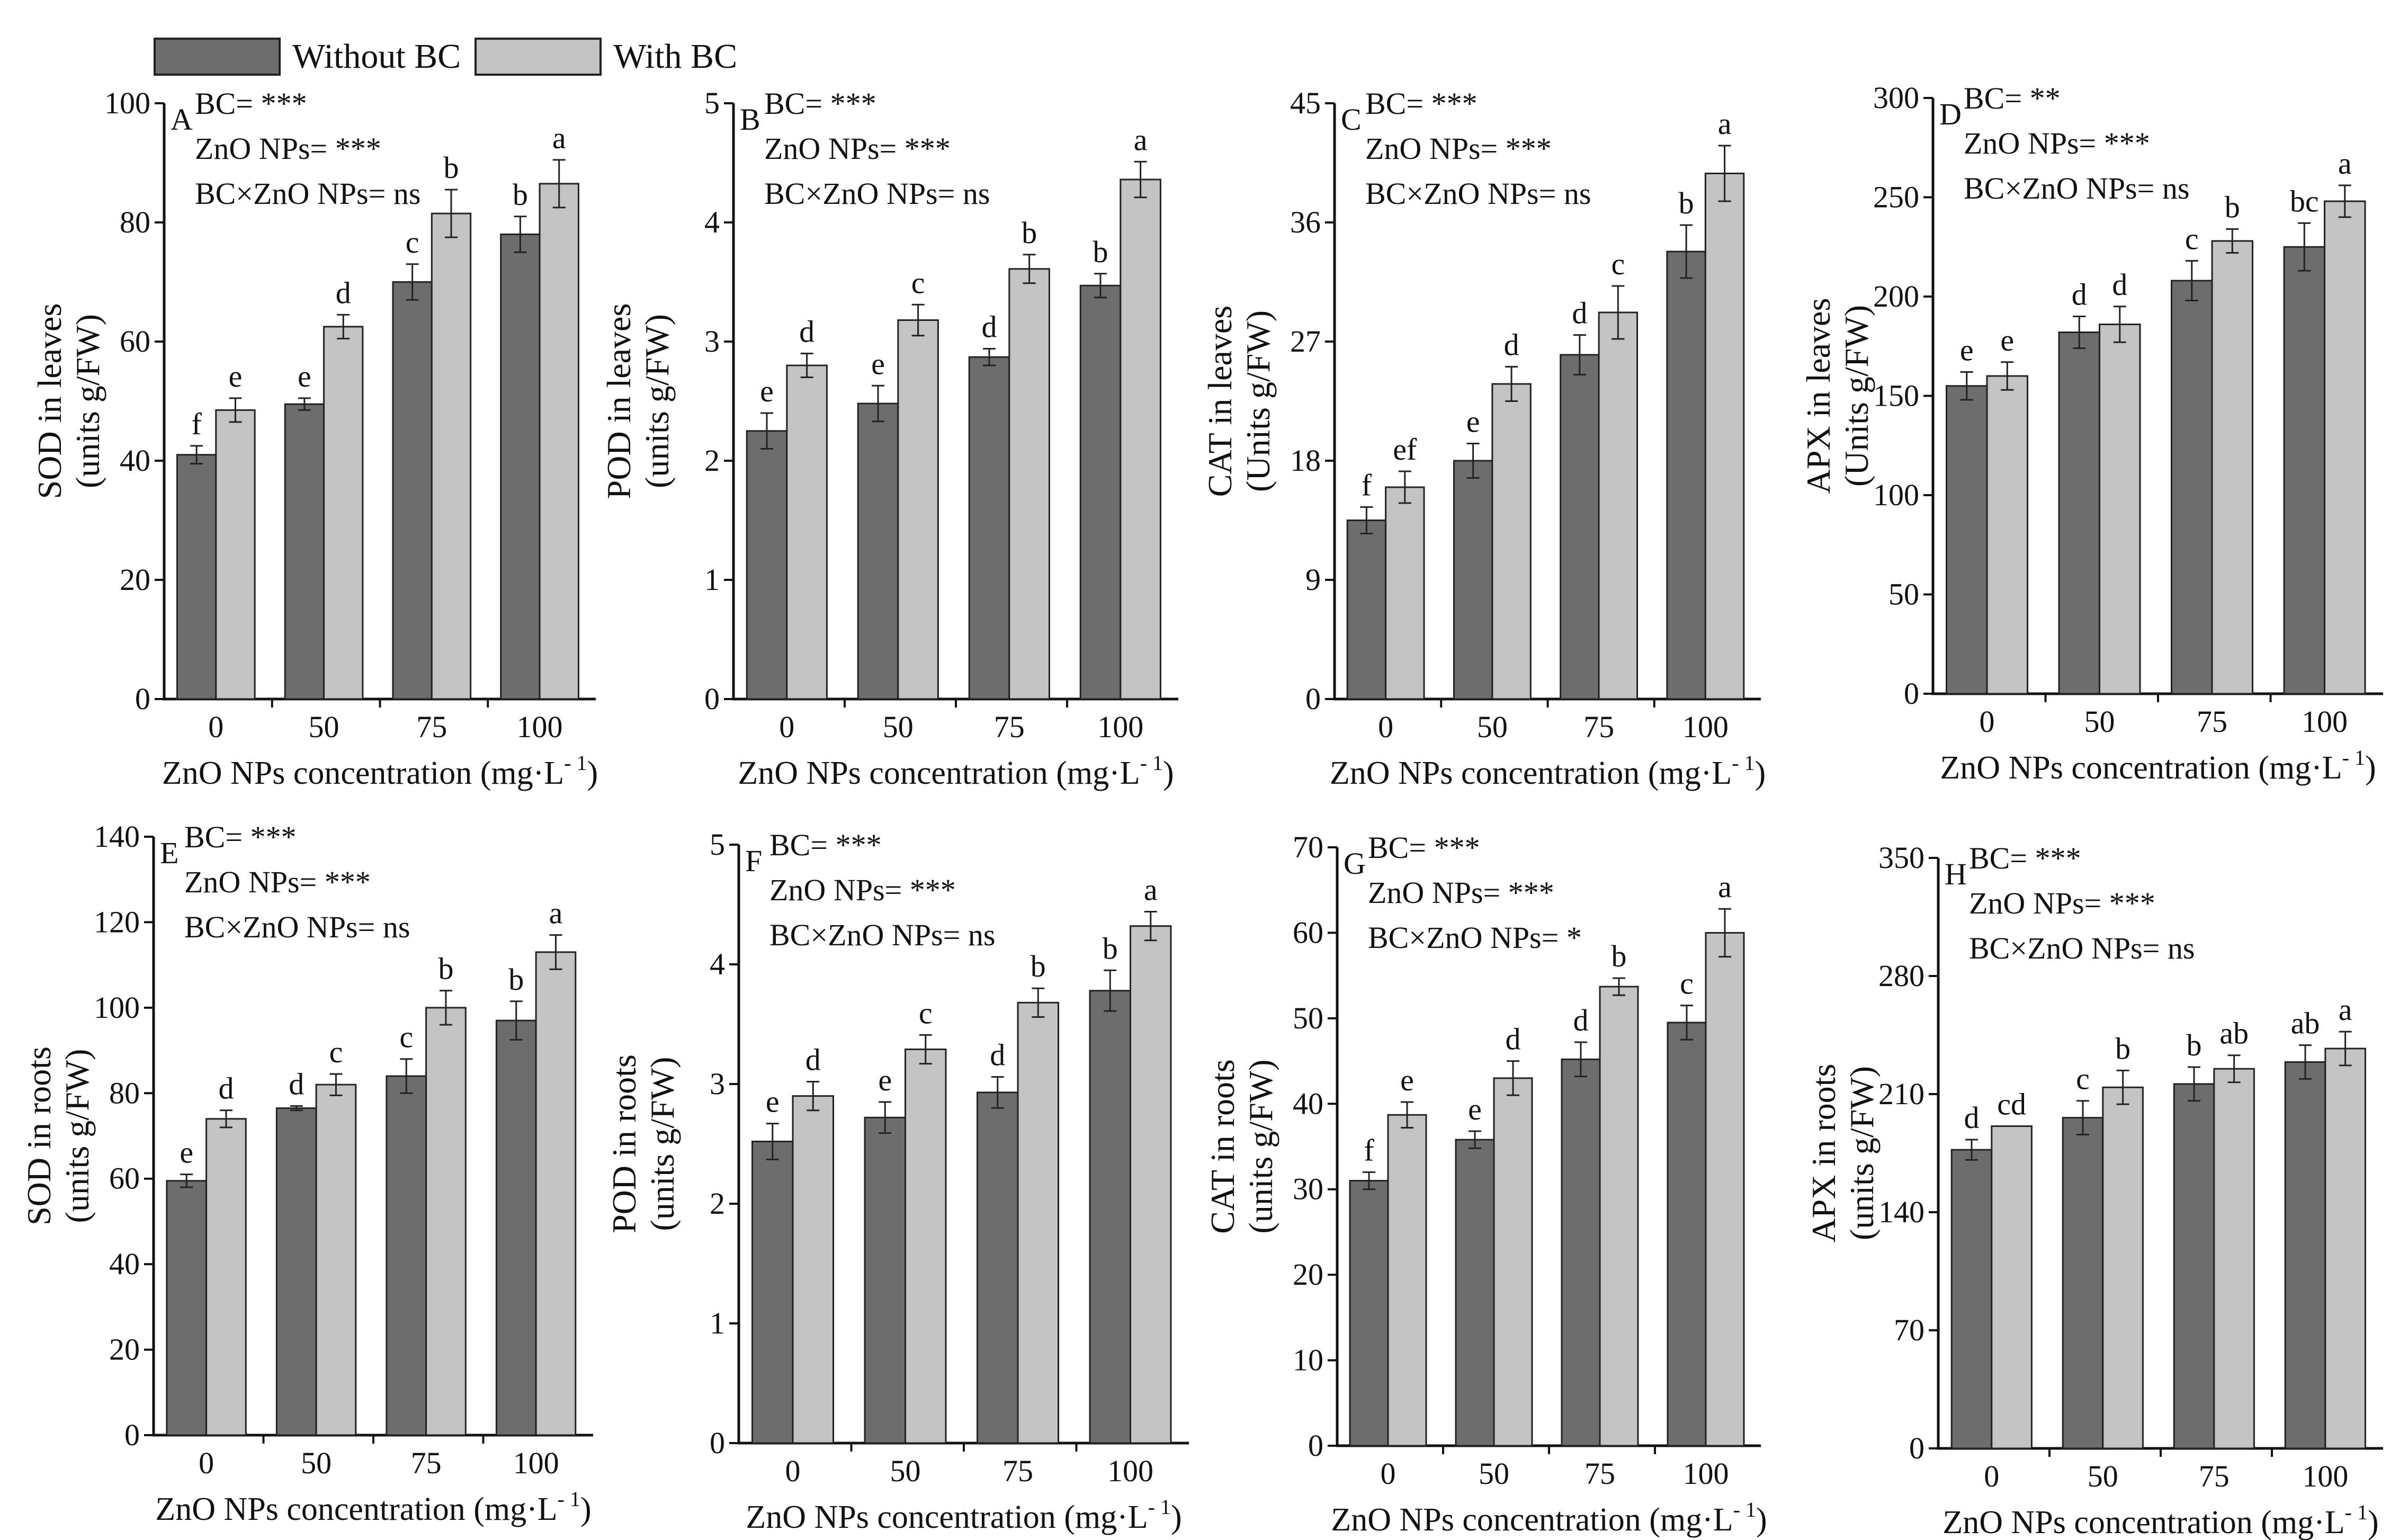  I want to click on stat-bc: BC= ***, so click(251, 104).